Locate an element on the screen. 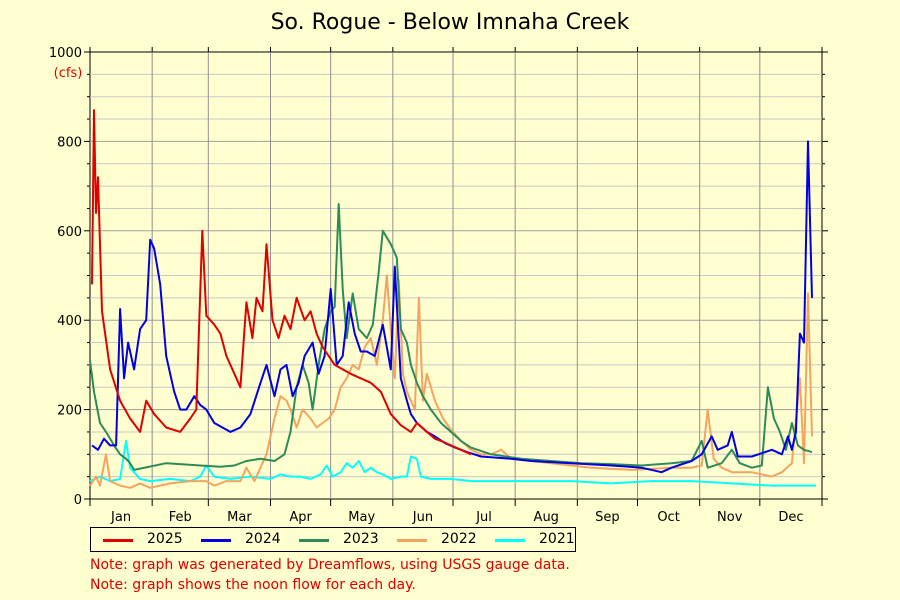  y-tick-label: 800 is located at coordinates (69, 142).